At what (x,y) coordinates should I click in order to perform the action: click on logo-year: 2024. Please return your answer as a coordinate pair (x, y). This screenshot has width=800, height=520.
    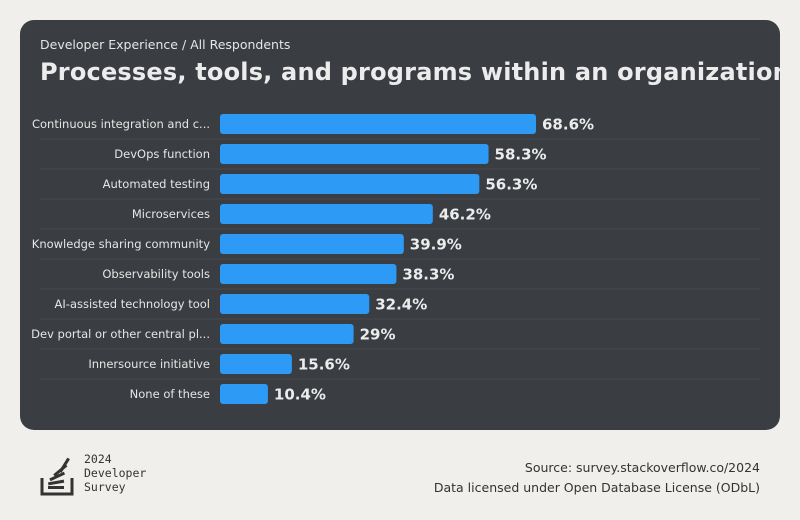
    Looking at the image, I should click on (98, 459).